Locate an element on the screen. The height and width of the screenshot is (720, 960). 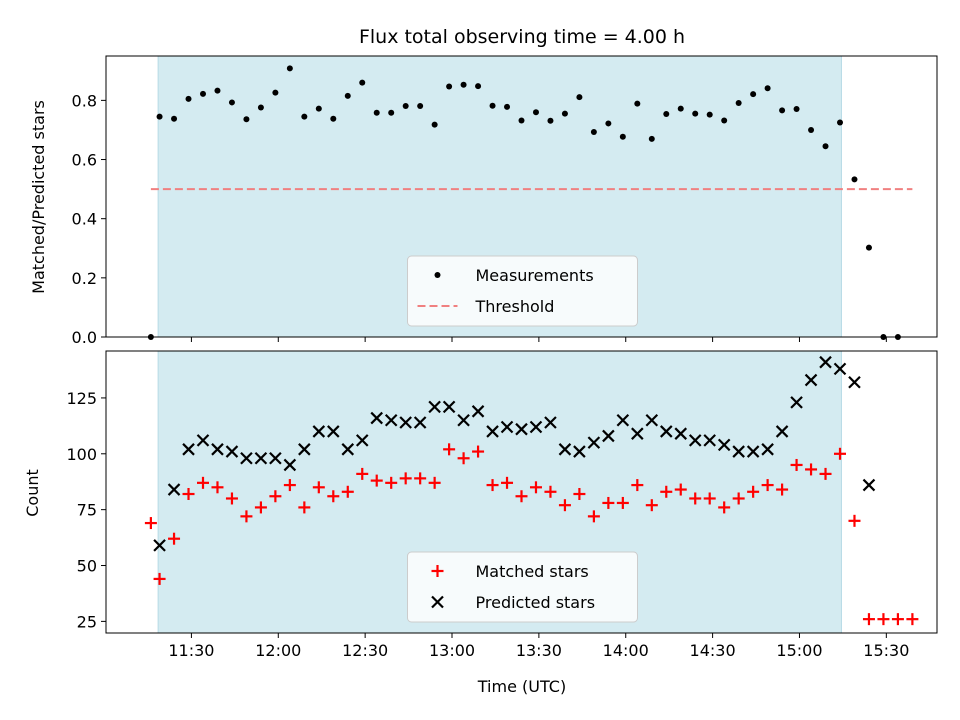
bottom-y-tick-label: 50 is located at coordinates (87, 566).